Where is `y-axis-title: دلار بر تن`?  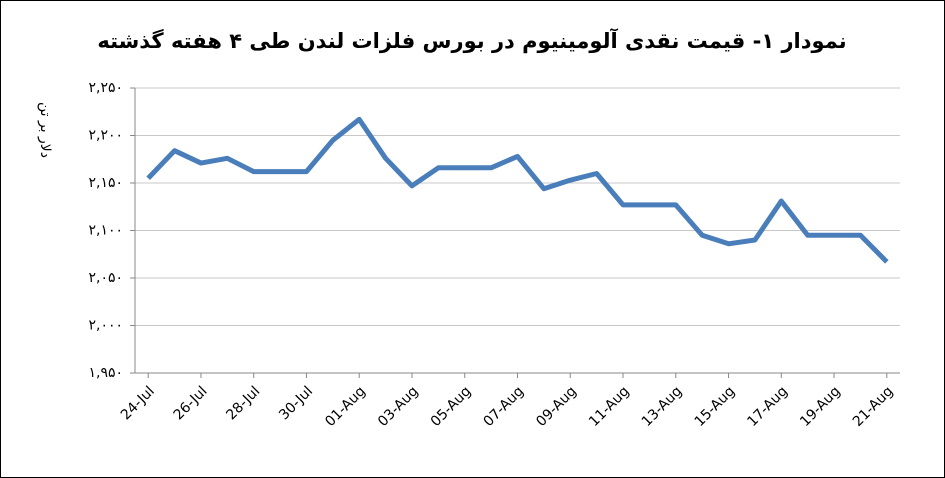
y-axis-title: دلار بر تن is located at coordinates (45, 130).